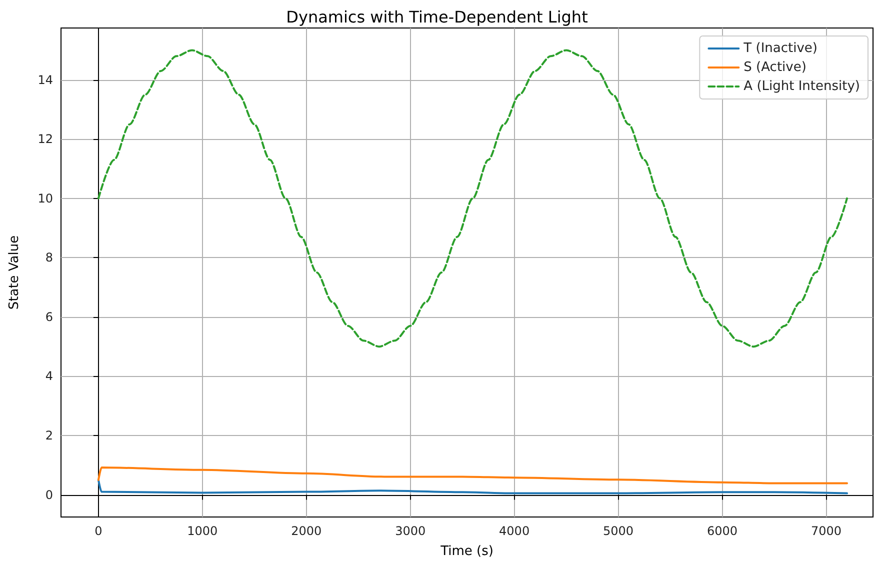  Describe the element at coordinates (514, 531) in the screenshot. I see `x-tick-label: 4000` at that location.